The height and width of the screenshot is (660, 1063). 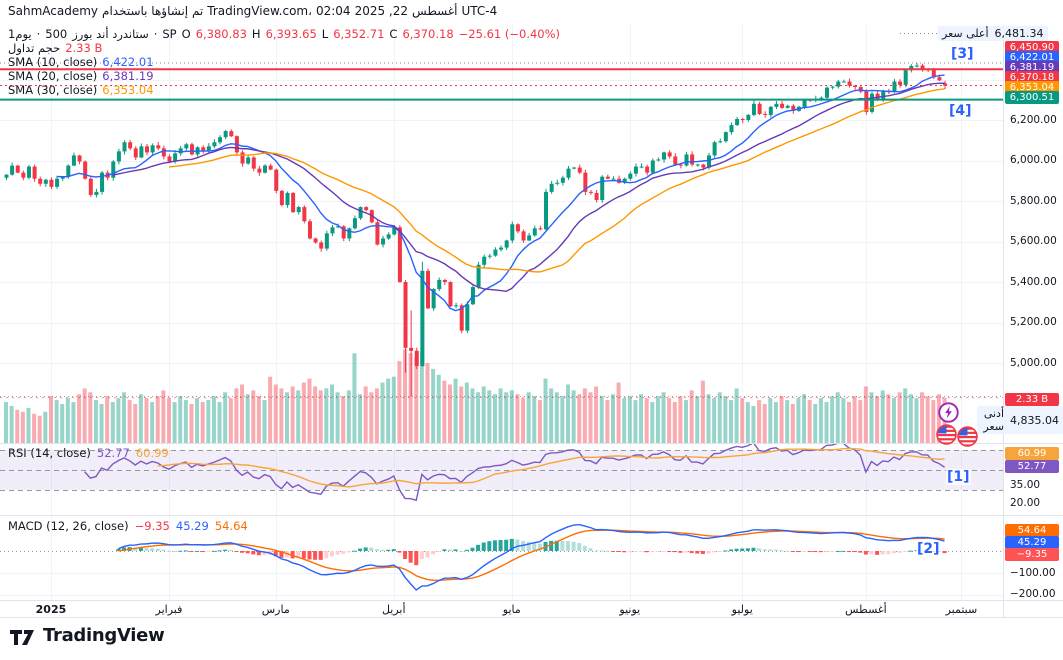 What do you see at coordinates (1033, 573) in the screenshot?
I see `axis-label: −100.00` at bounding box center [1033, 573].